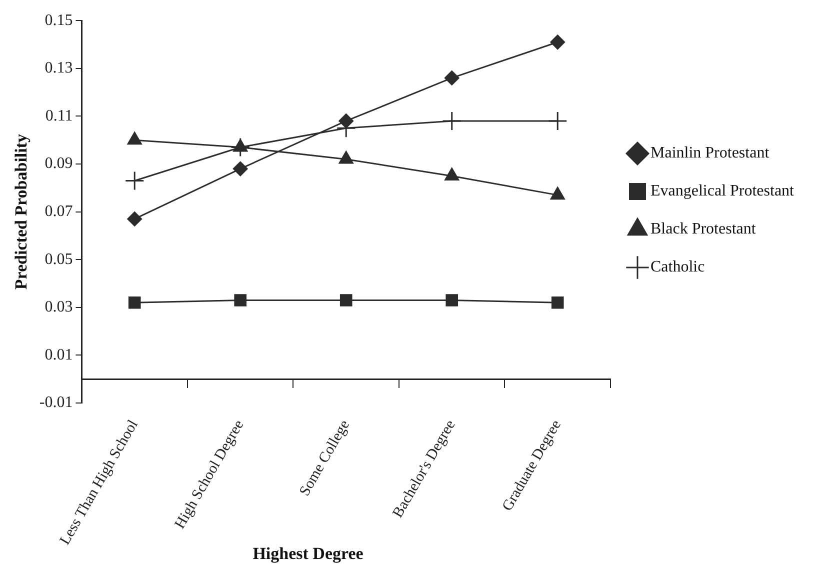 Image resolution: width=822 pixels, height=579 pixels. Describe the element at coordinates (703, 229) in the screenshot. I see `legend-label: Black Protestant` at that location.